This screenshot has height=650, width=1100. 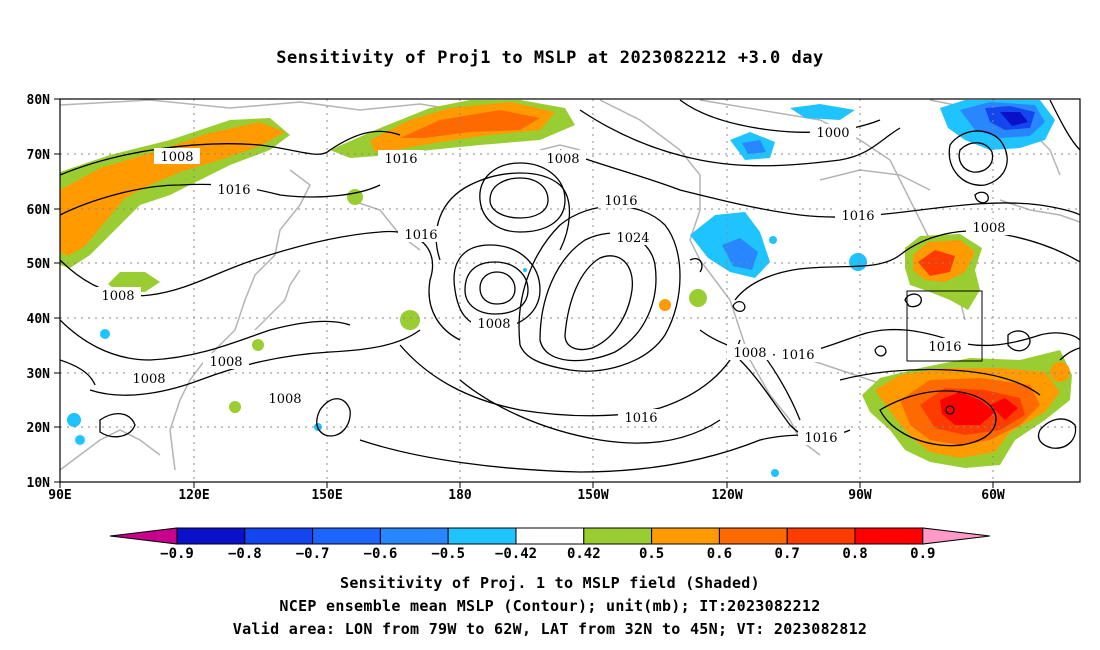 I want to click on lat-label: 60N, so click(x=39, y=210).